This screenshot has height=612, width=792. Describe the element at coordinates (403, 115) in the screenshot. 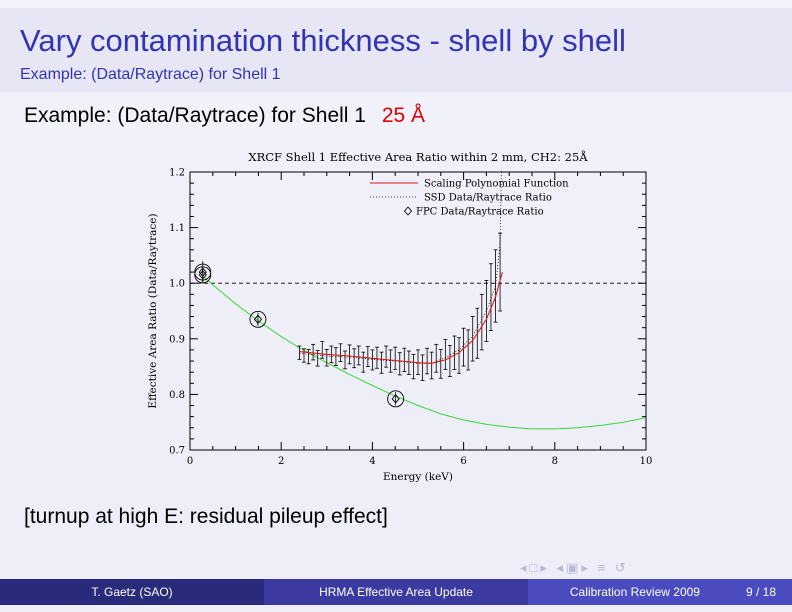

I see `contamination-value: 25 Å` at that location.